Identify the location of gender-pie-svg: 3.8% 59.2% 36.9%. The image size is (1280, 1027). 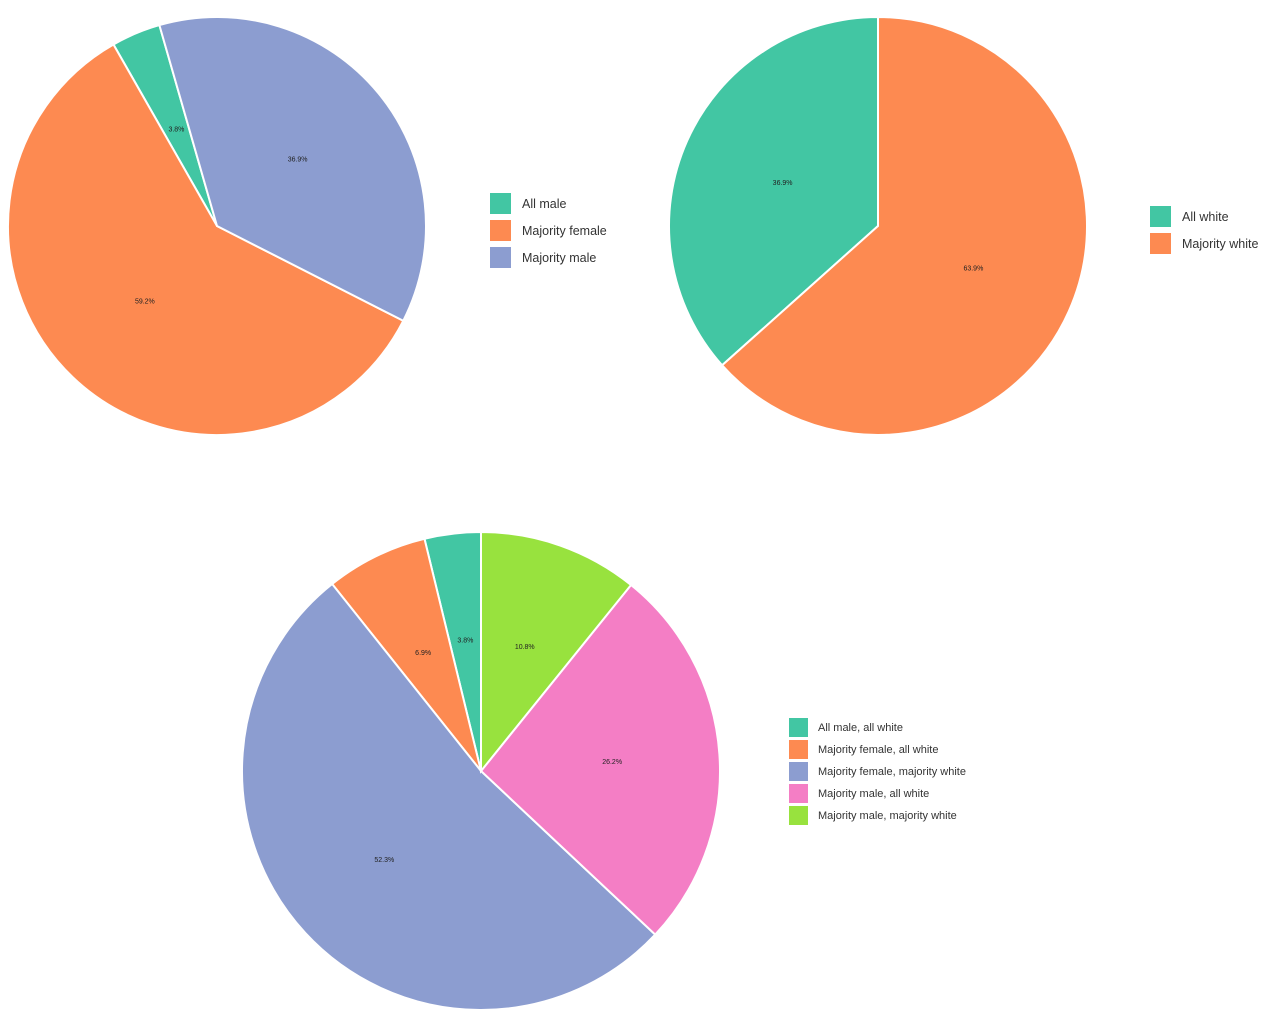
(217, 226).